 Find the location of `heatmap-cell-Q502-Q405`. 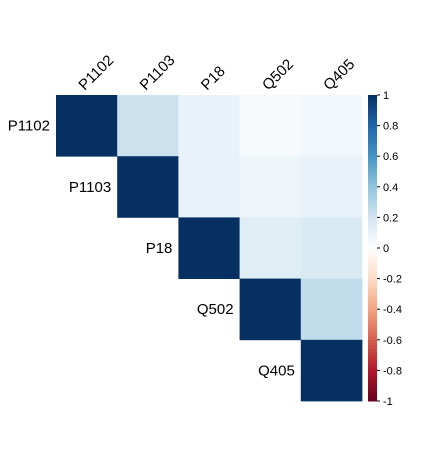

heatmap-cell-Q502-Q405 is located at coordinates (331, 309).